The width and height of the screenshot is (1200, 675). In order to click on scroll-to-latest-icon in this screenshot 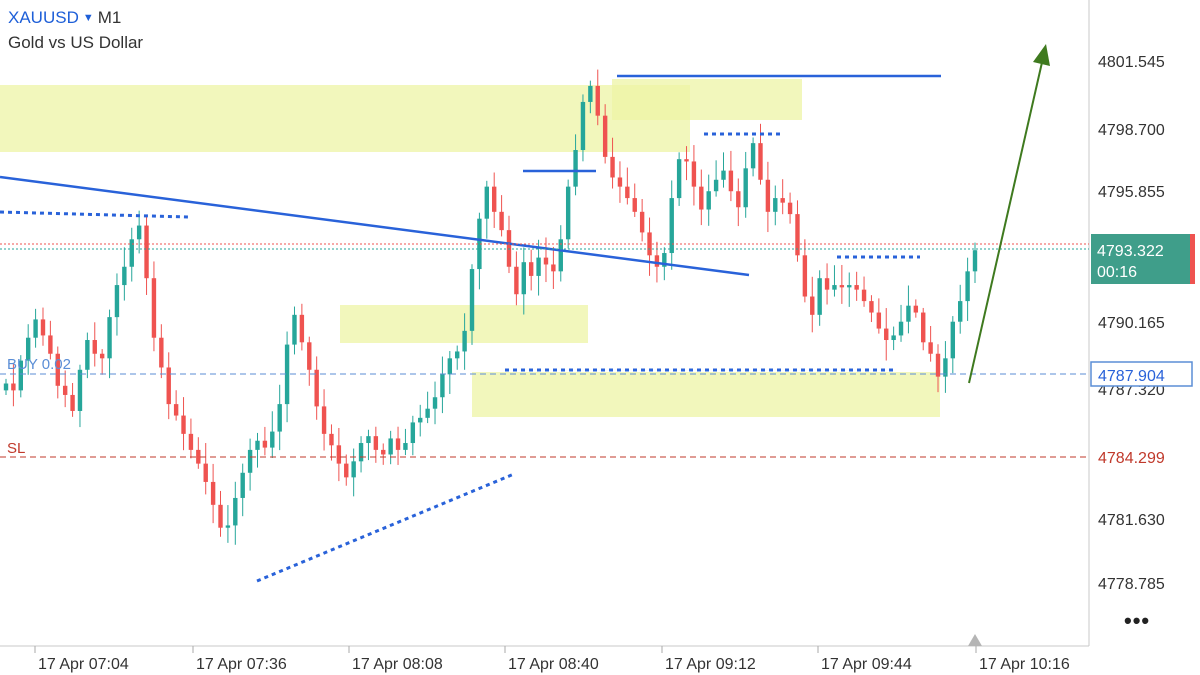, I will do `click(975, 640)`.